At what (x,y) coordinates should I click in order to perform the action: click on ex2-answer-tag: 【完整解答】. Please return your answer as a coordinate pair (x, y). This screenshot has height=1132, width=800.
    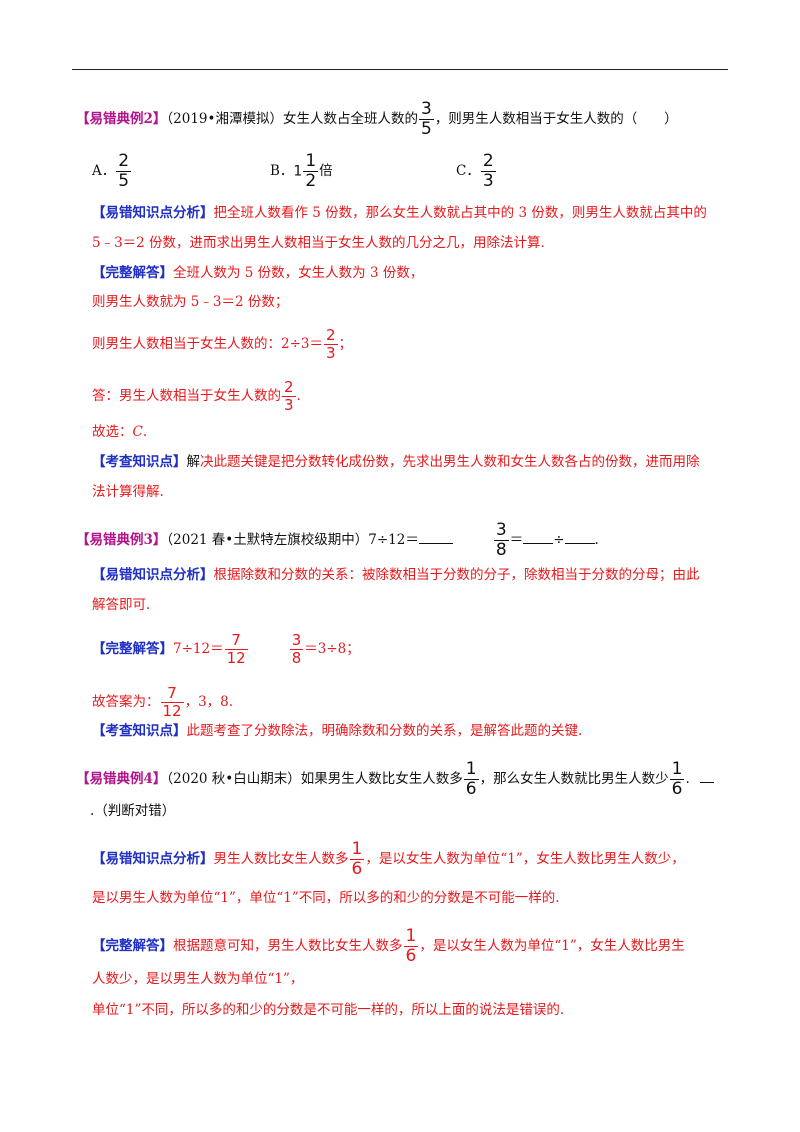
    Looking at the image, I should click on (132, 273).